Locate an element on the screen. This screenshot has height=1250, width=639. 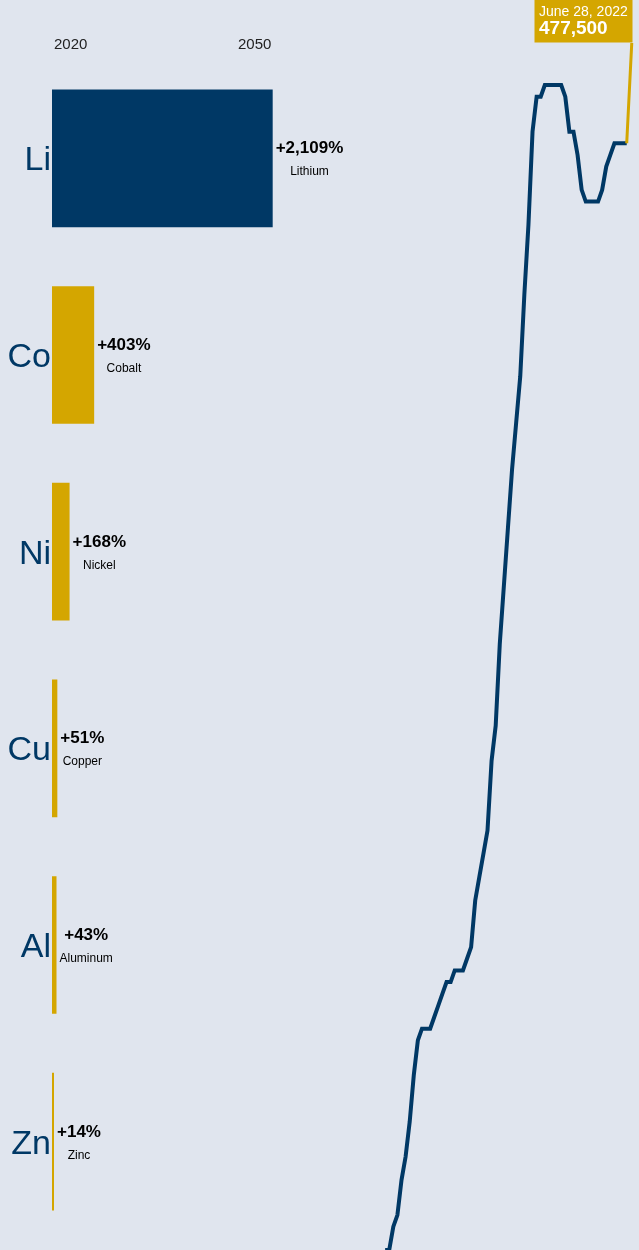
data-label: +51% Copper is located at coordinates (82, 748).